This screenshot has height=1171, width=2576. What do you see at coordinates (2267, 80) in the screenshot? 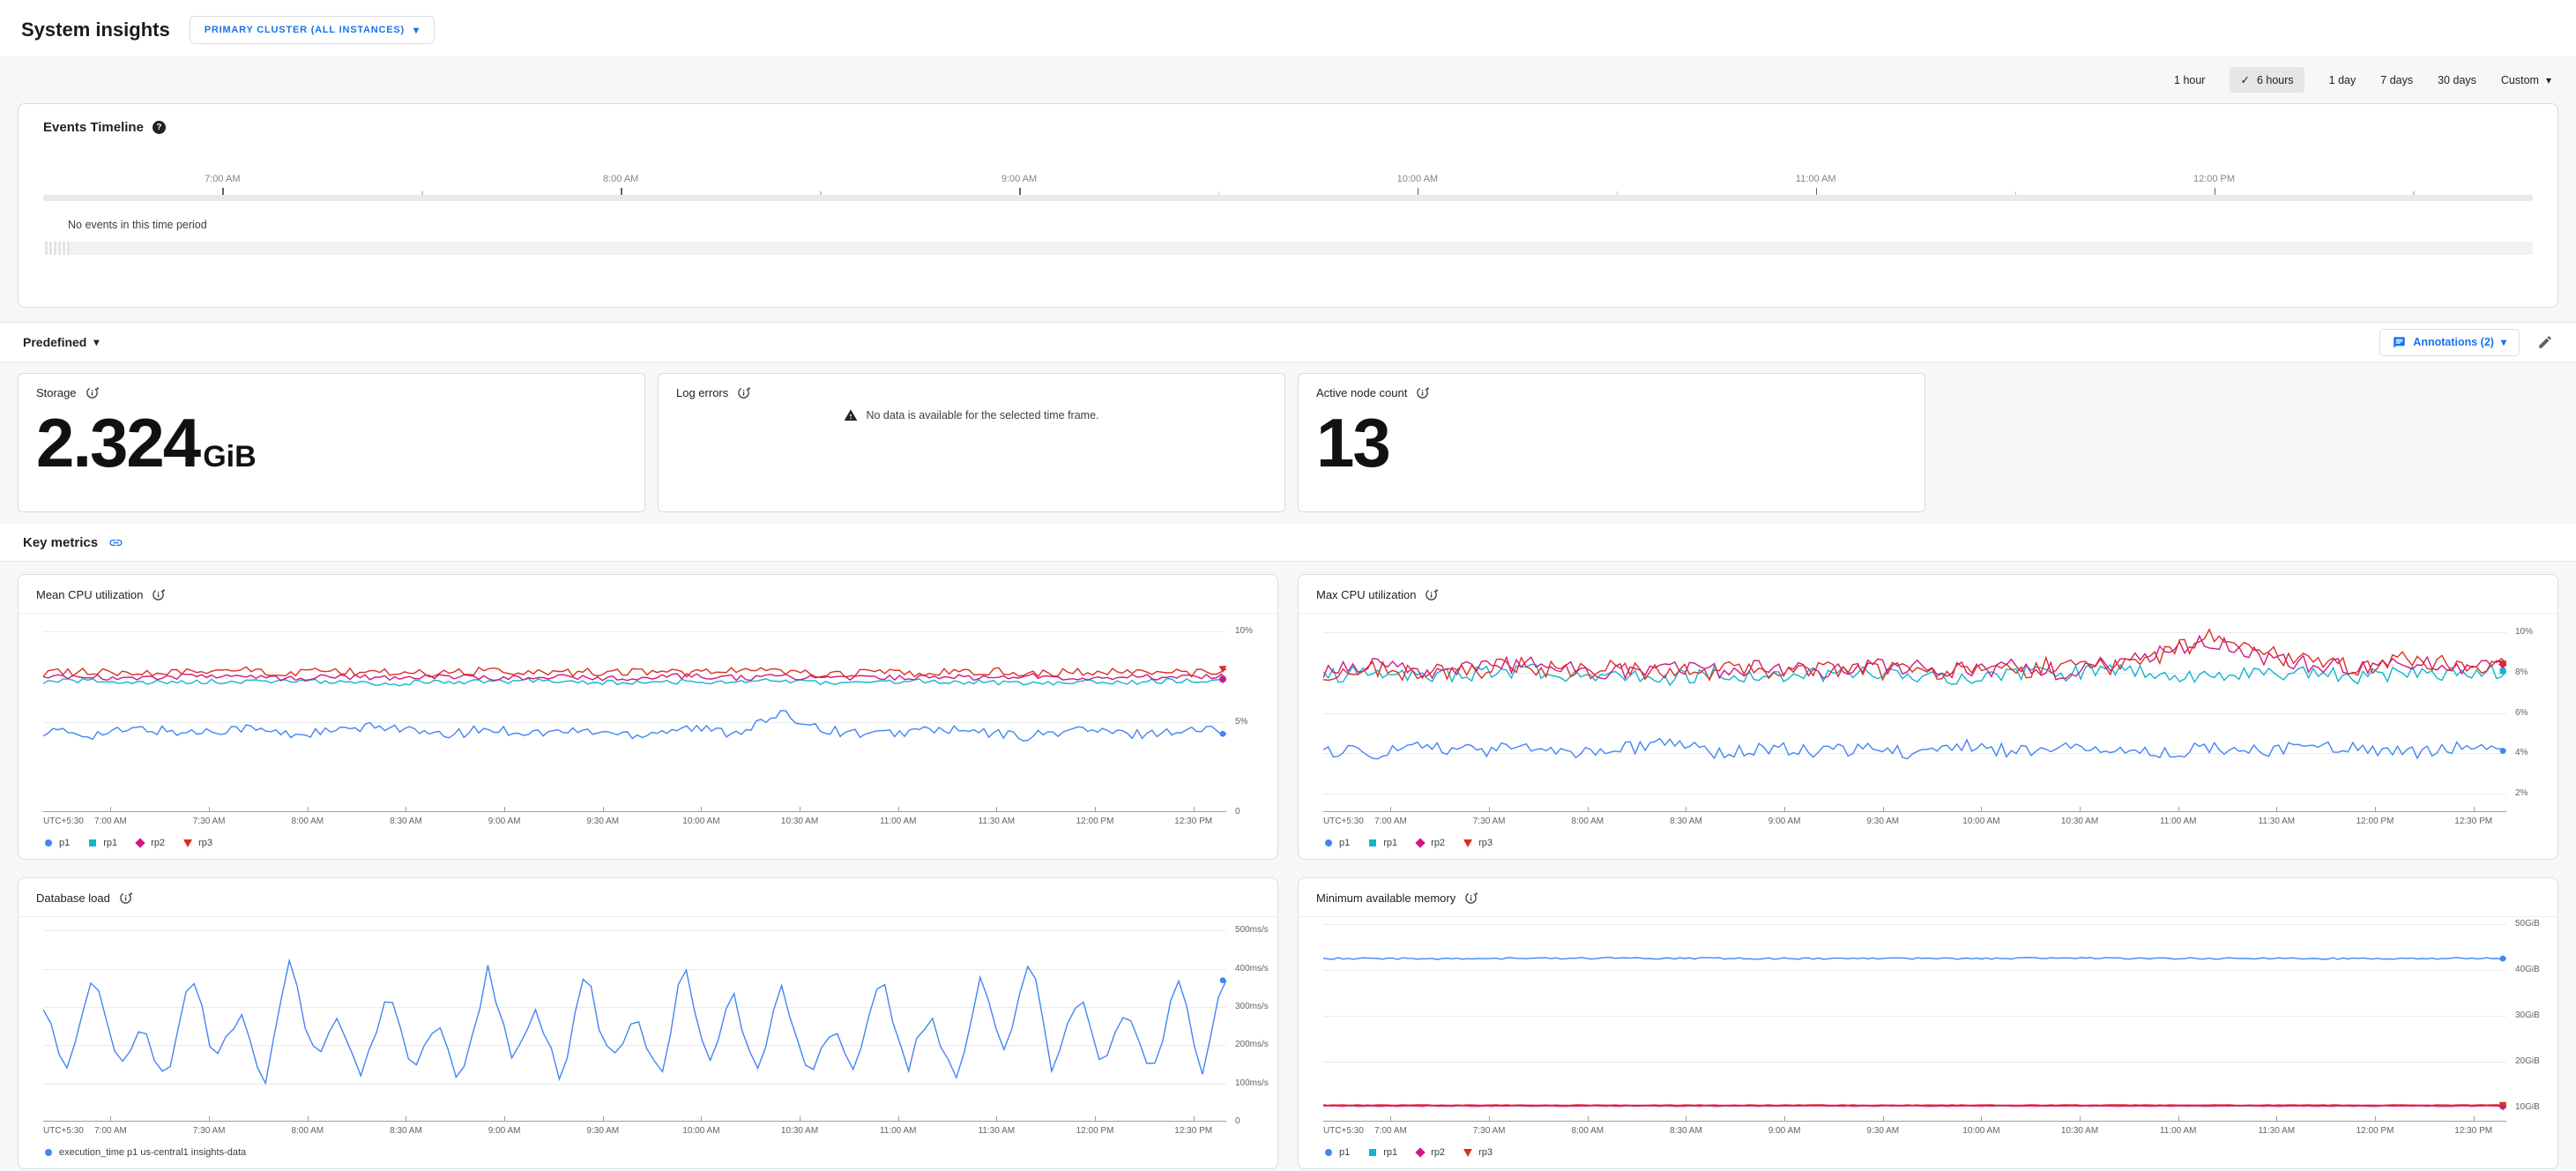
I see `time-range-6-hours: ✓ 6 hours` at bounding box center [2267, 80].